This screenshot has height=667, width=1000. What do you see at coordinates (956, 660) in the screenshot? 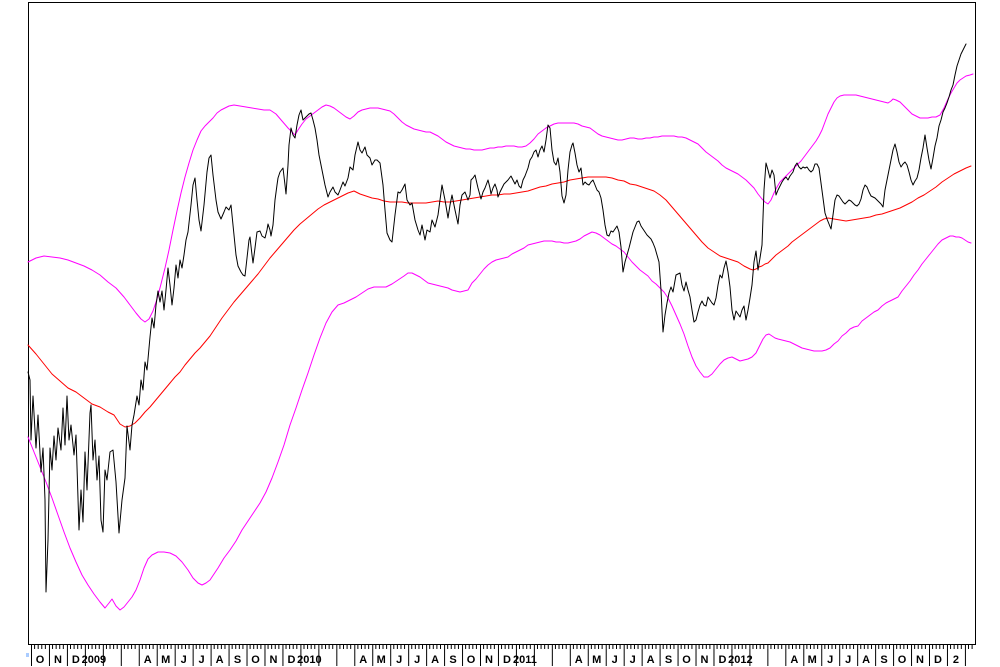
I see `year-label: 2` at bounding box center [956, 660].